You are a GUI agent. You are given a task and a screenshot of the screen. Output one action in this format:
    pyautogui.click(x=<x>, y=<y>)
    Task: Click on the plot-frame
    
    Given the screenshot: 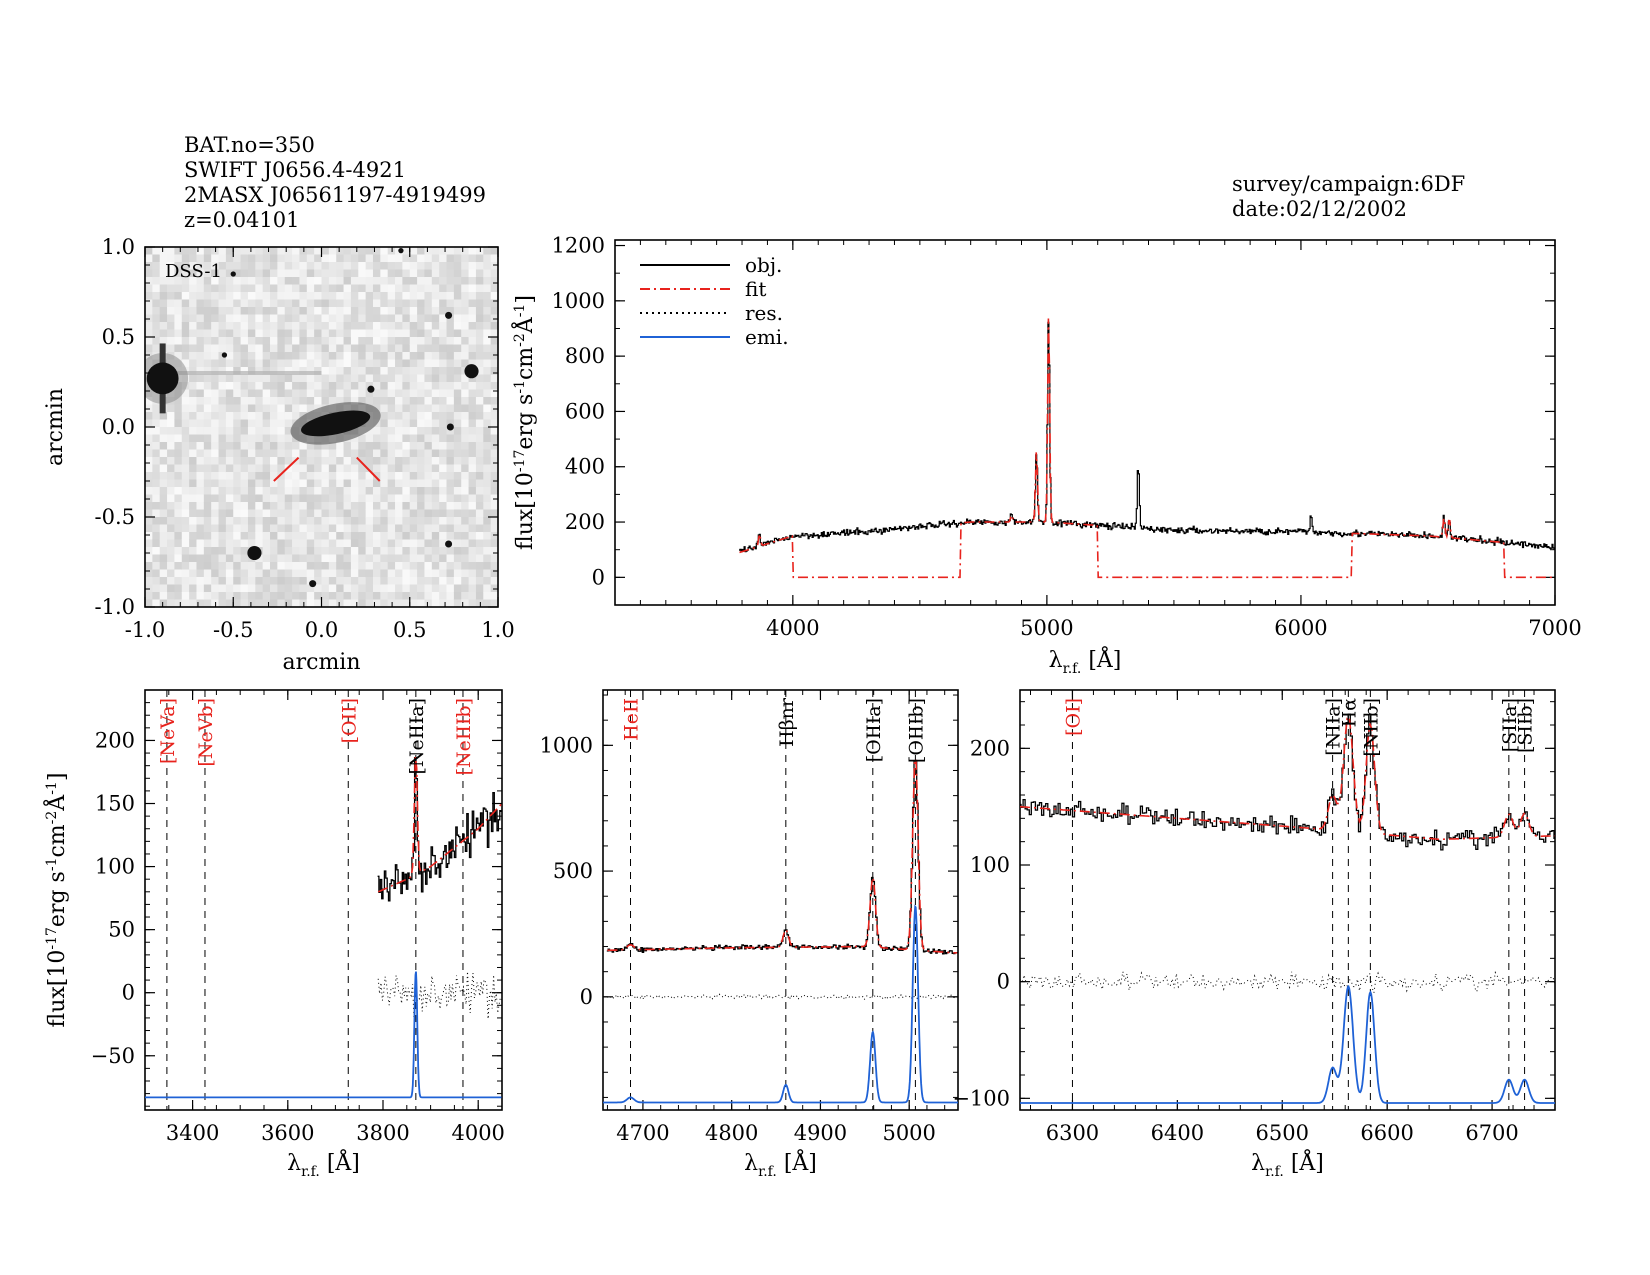 What is the action you would take?
    pyautogui.click(x=780, y=900)
    